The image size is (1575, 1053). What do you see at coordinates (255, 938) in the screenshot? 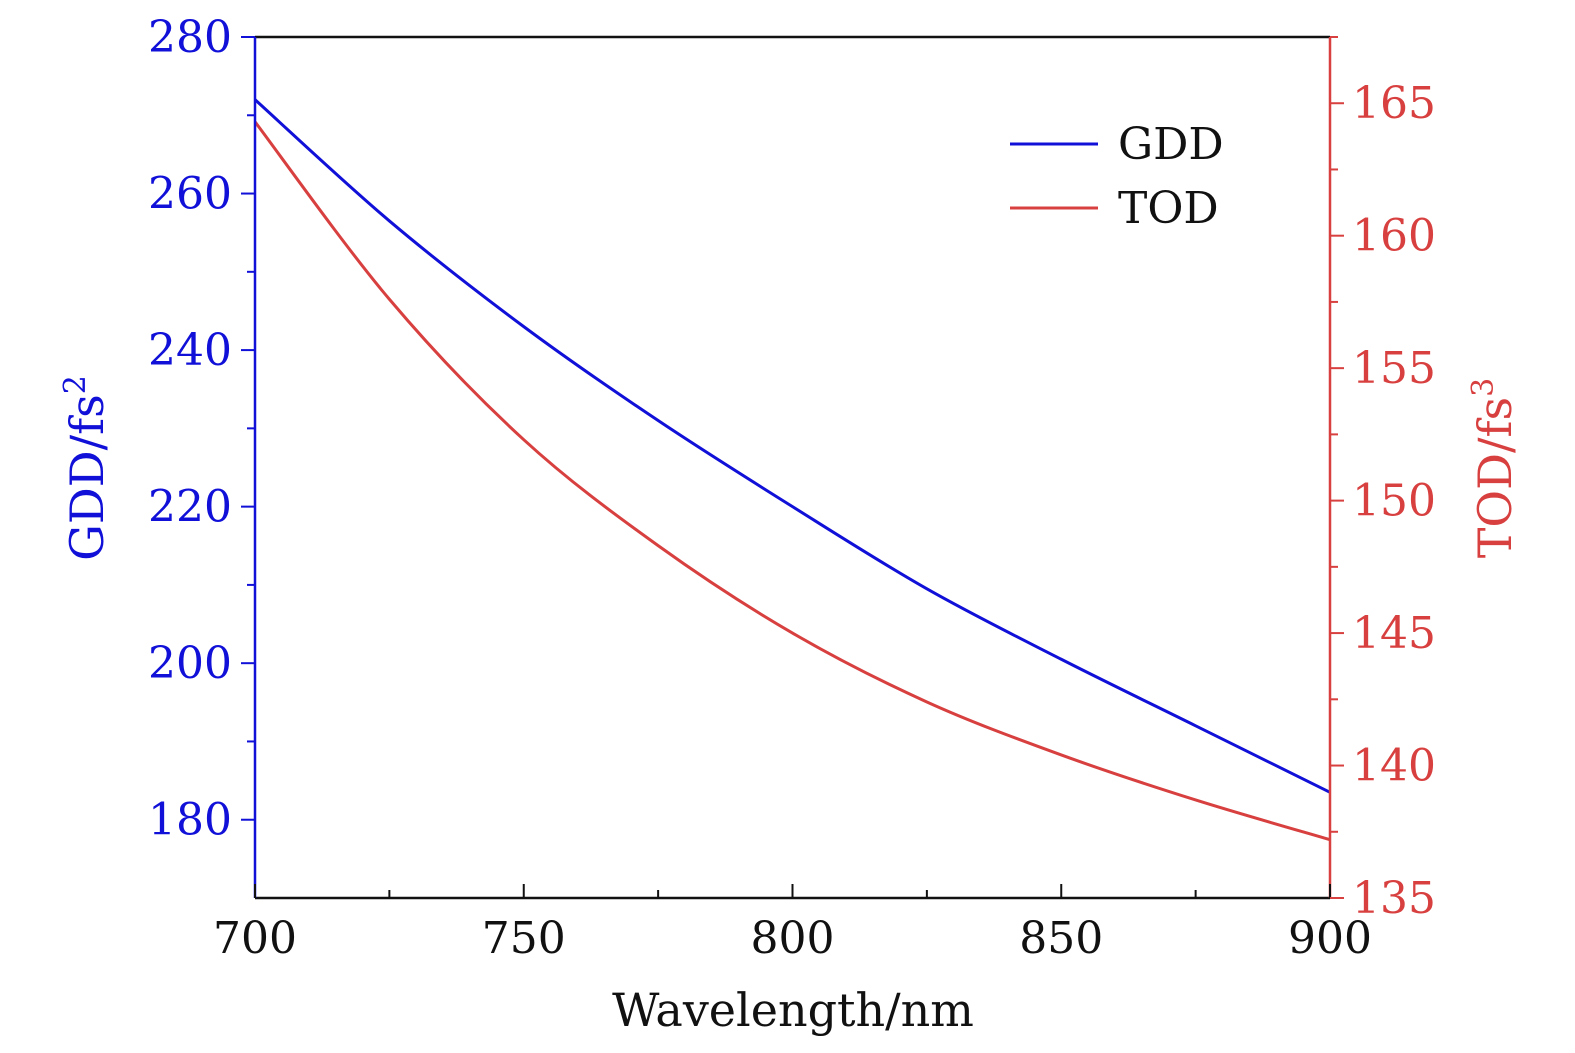
I see `x-tick-label: 700` at bounding box center [255, 938].